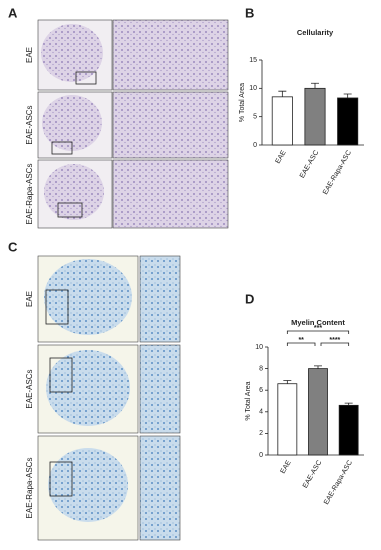 This screenshot has height=550, width=381. Describe the element at coordinates (253, 60) in the screenshot. I see `y-tick-label: 15` at that location.